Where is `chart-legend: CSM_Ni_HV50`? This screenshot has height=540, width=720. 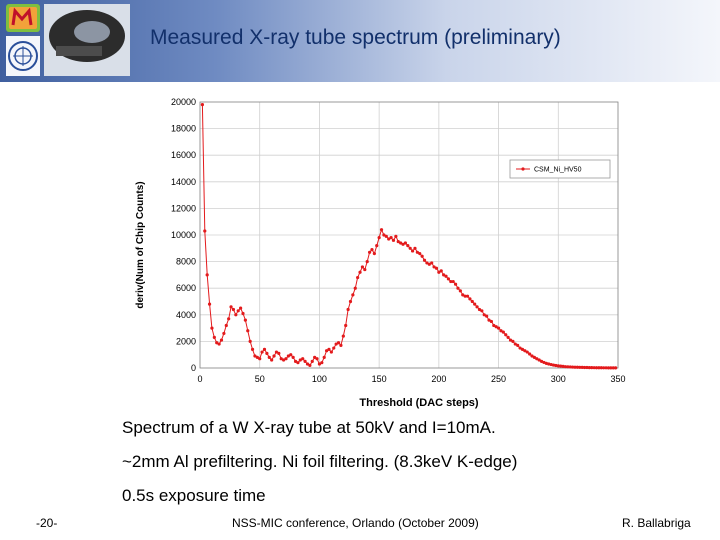 chart-legend: CSM_Ni_HV50 is located at coordinates (560, 169).